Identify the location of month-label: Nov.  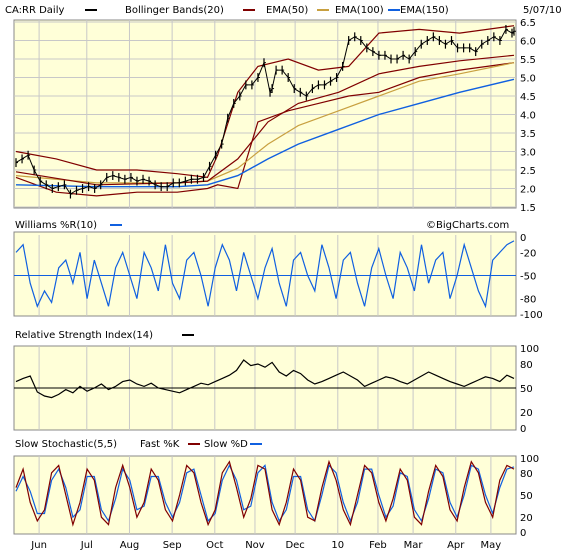
(255, 545).